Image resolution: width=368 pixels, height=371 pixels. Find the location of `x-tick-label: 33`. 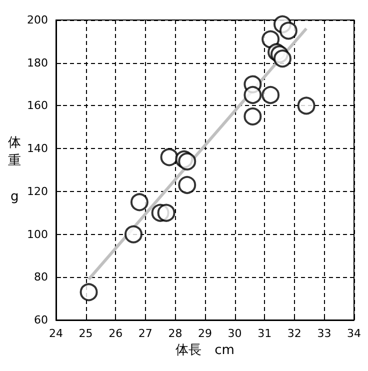

x-tick-label: 33 is located at coordinates (324, 333).